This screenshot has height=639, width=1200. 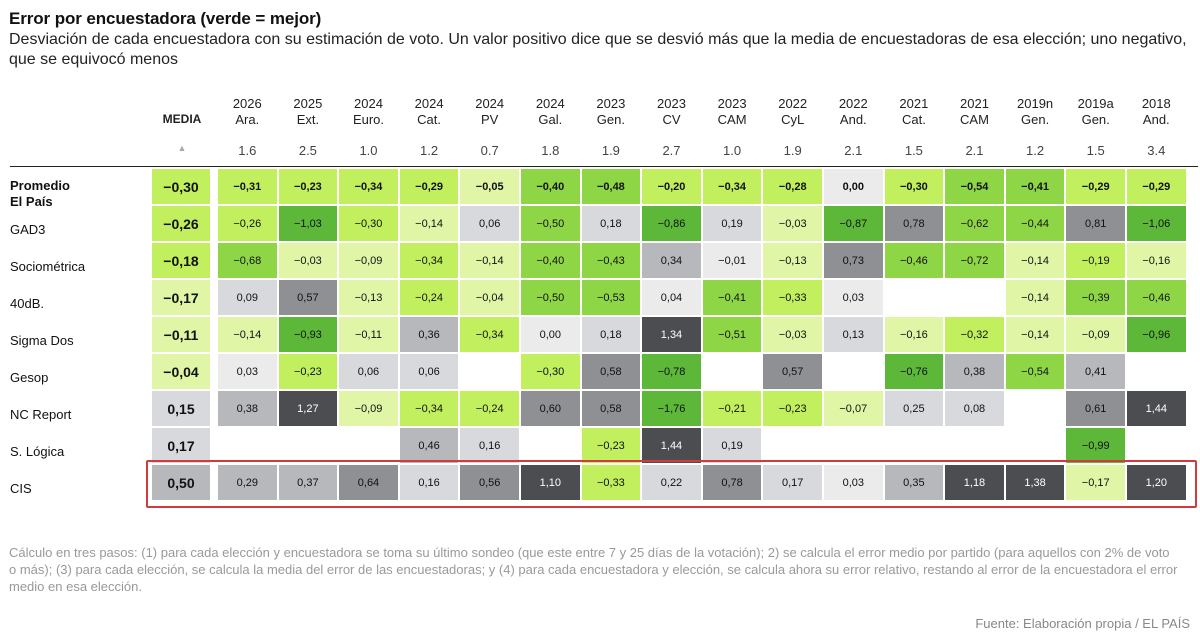 I want to click on heat-cell: 0,56, so click(x=489, y=482).